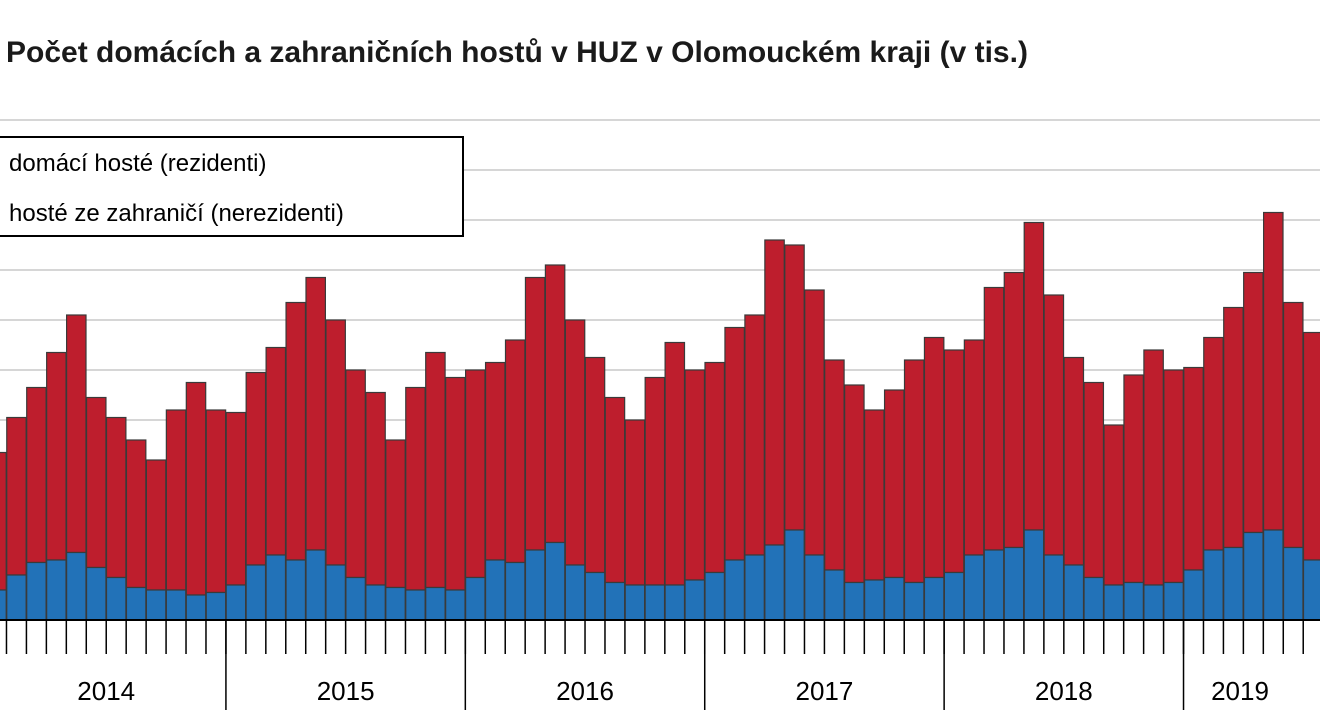 This screenshot has height=720, width=1320. Describe the element at coordinates (138, 163) in the screenshot. I see `legend-item-domestic: domácí hosté (rezidenti)` at that location.